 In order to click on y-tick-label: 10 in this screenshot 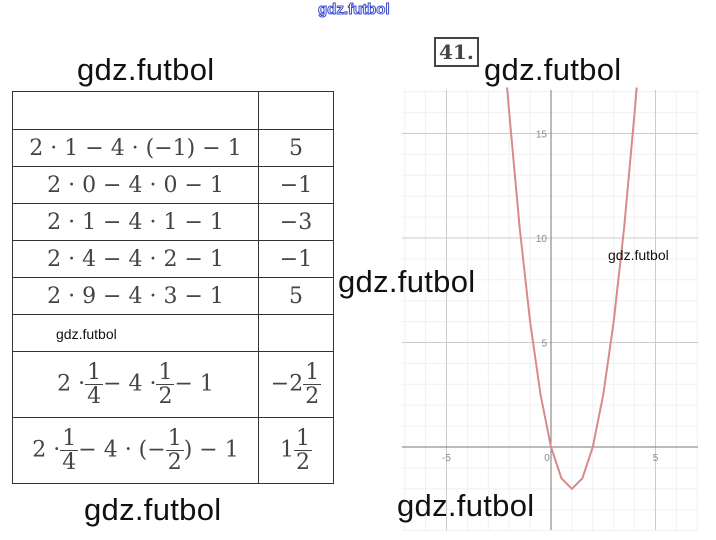, I will do `click(542, 239)`.